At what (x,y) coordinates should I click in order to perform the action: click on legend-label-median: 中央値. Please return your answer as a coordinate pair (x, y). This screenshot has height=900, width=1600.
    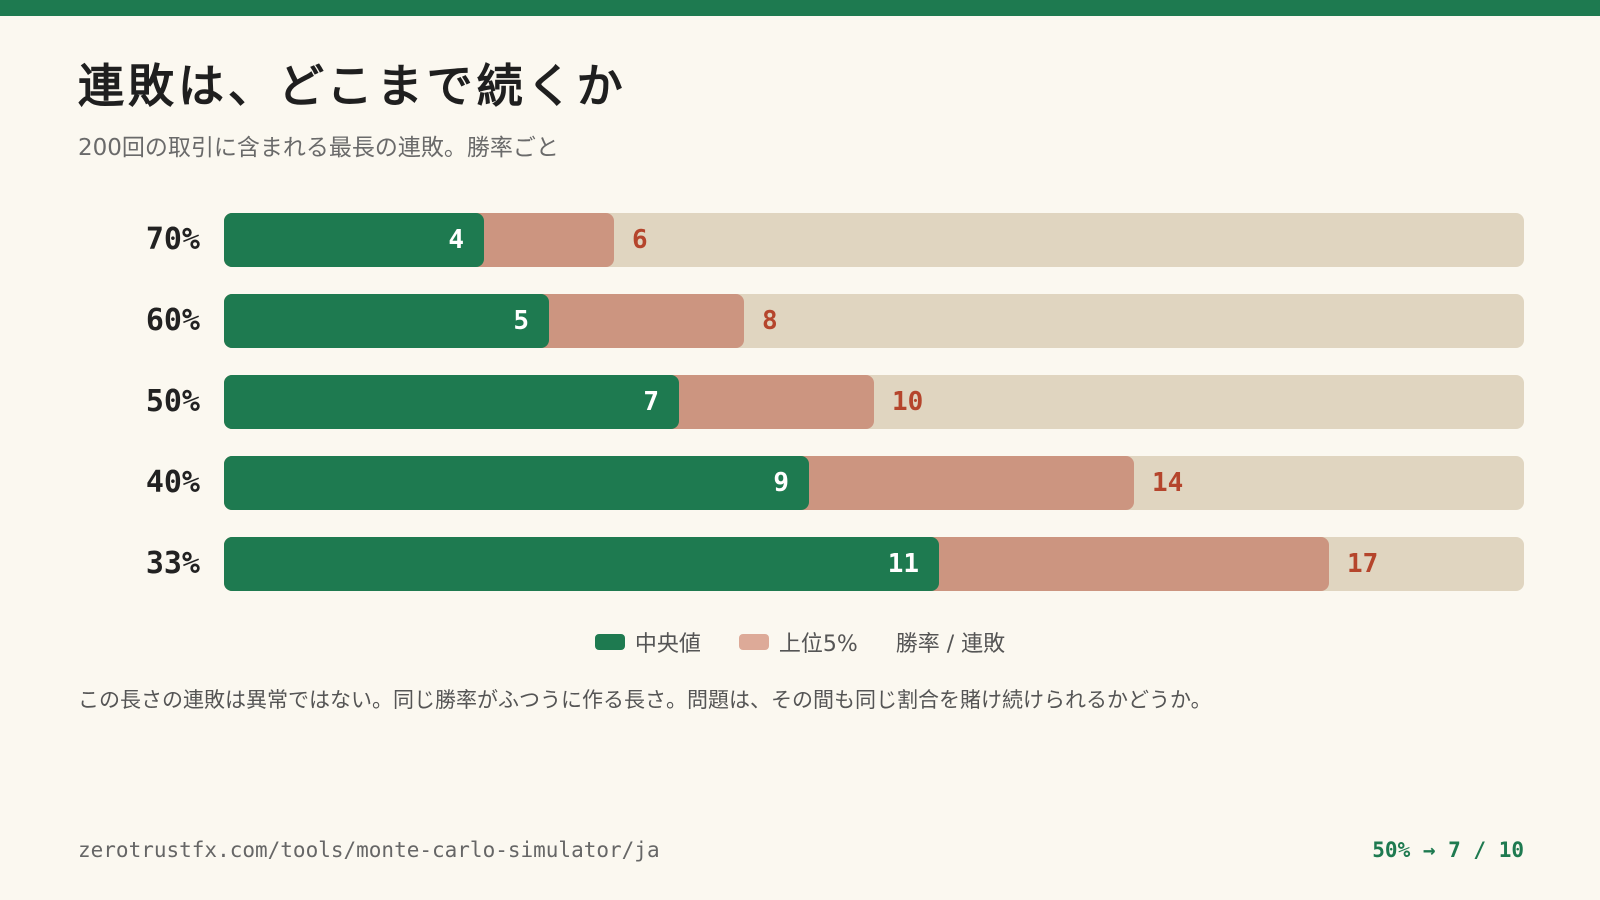
    Looking at the image, I should click on (667, 644).